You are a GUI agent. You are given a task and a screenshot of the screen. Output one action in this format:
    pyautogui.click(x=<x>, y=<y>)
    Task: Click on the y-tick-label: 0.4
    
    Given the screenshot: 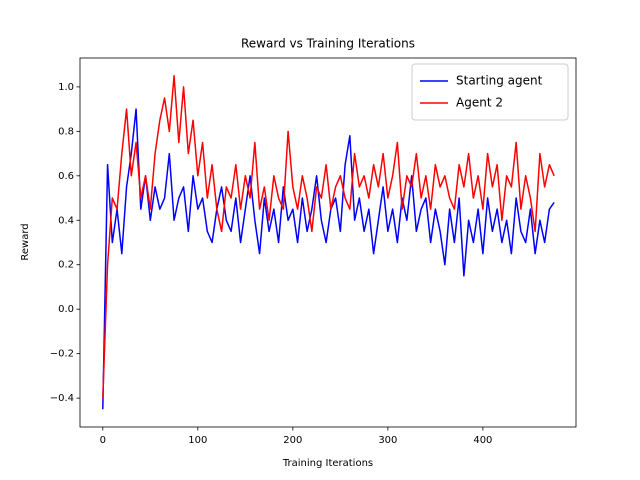 What is the action you would take?
    pyautogui.click(x=66, y=220)
    